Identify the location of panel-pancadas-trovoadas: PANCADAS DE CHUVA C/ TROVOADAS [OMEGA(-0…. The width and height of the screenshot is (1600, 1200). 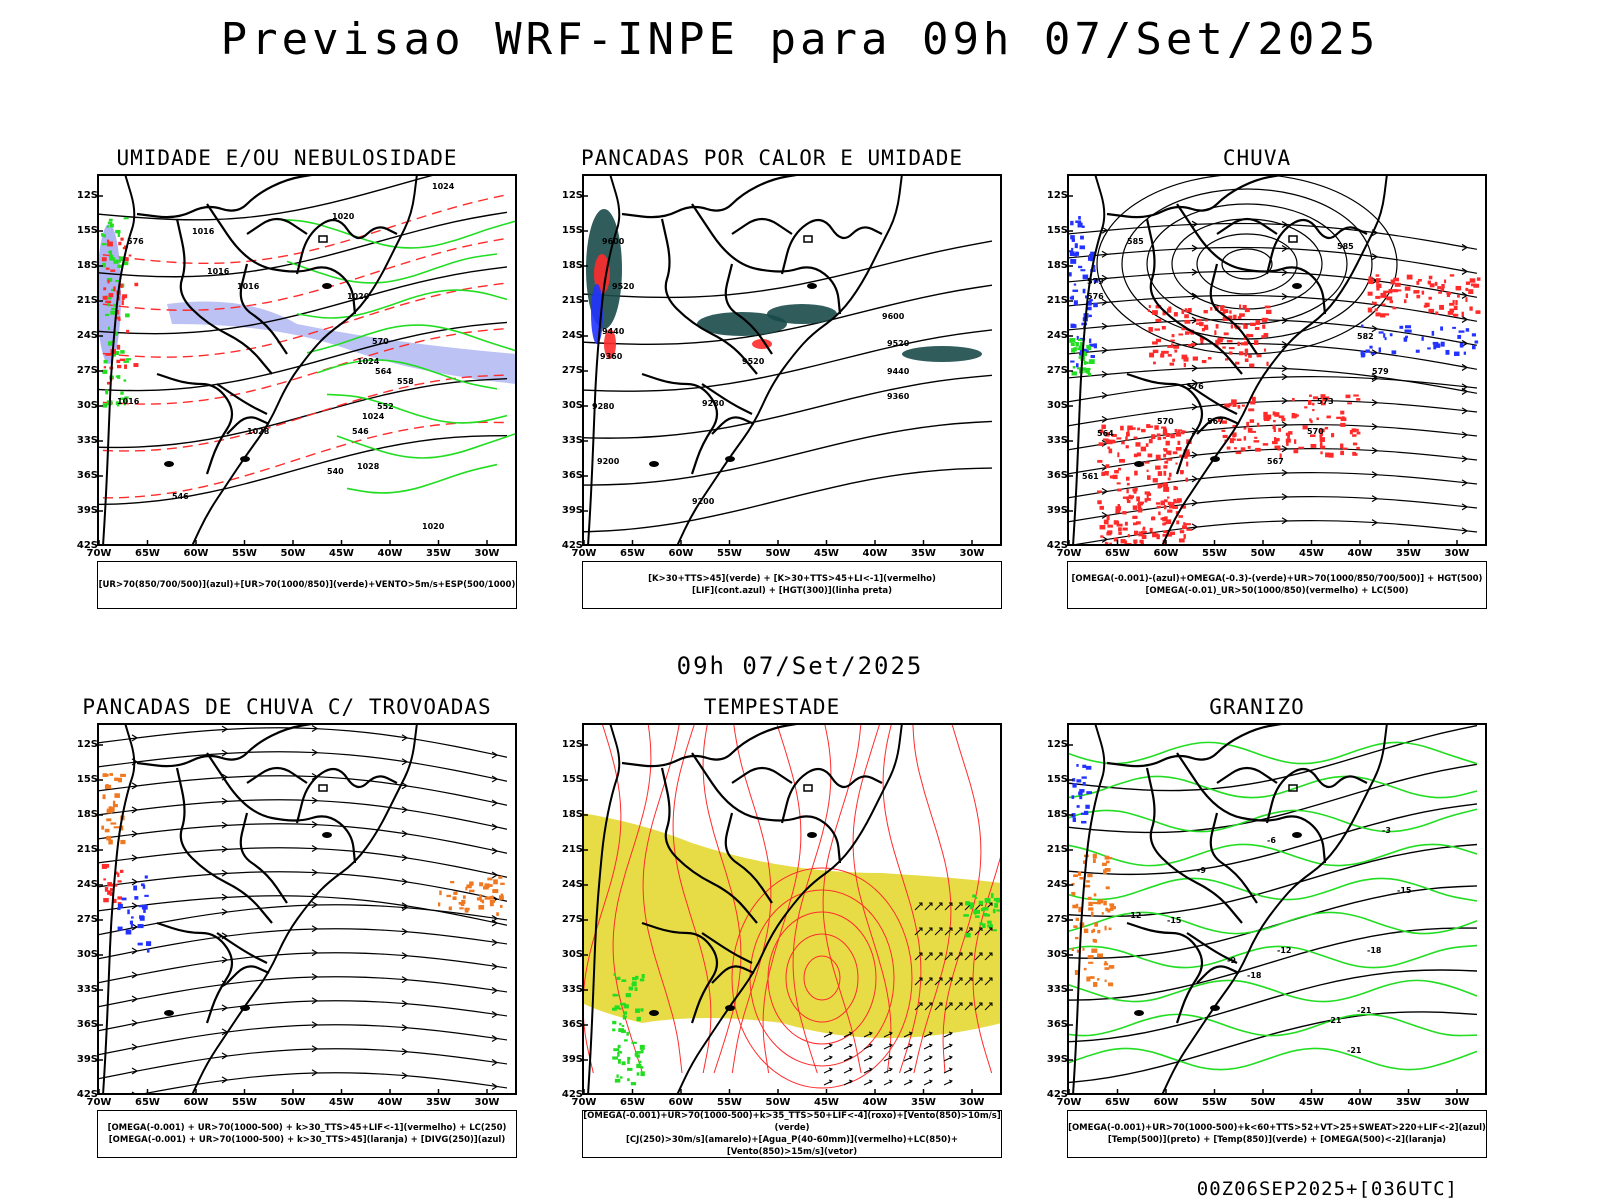
(287, 935).